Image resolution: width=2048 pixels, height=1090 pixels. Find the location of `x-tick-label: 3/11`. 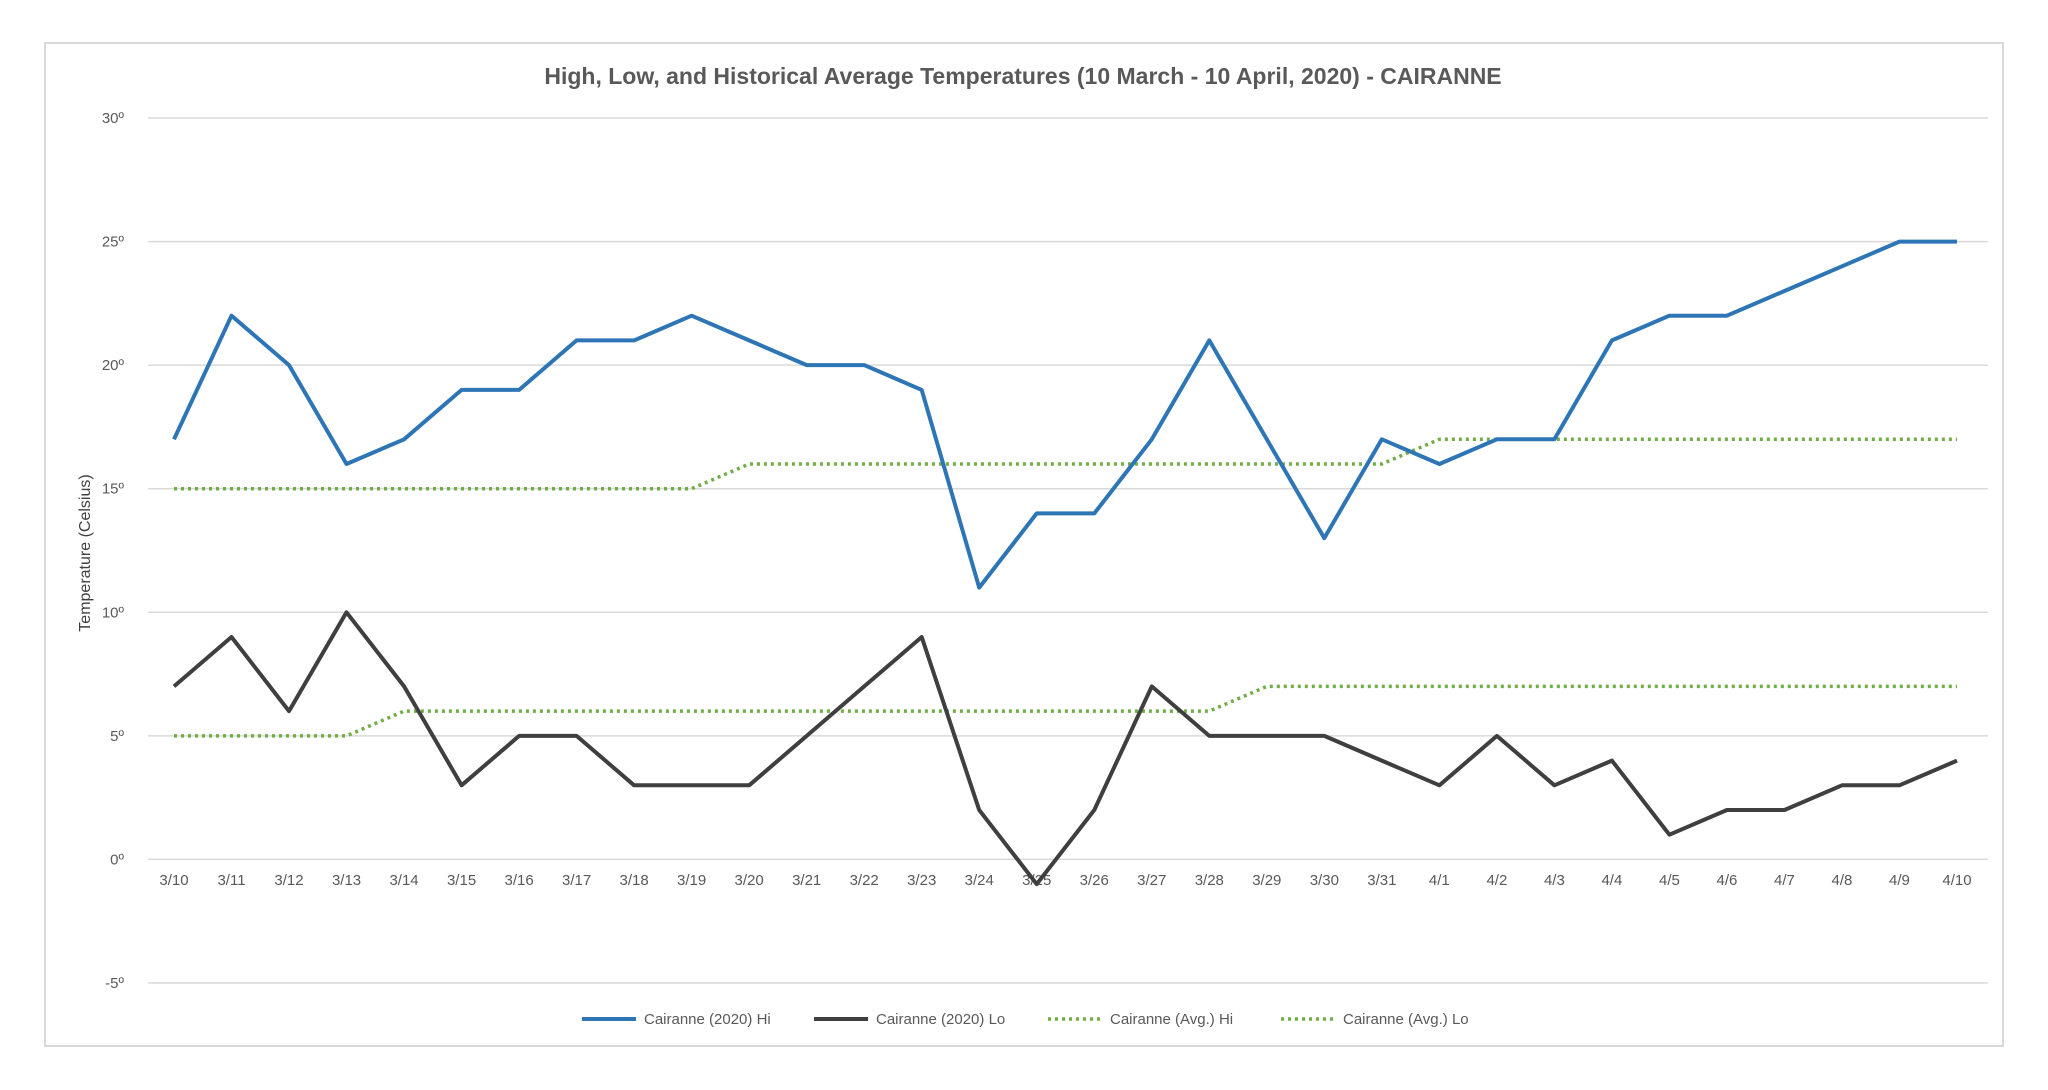

x-tick-label: 3/11 is located at coordinates (231, 880).